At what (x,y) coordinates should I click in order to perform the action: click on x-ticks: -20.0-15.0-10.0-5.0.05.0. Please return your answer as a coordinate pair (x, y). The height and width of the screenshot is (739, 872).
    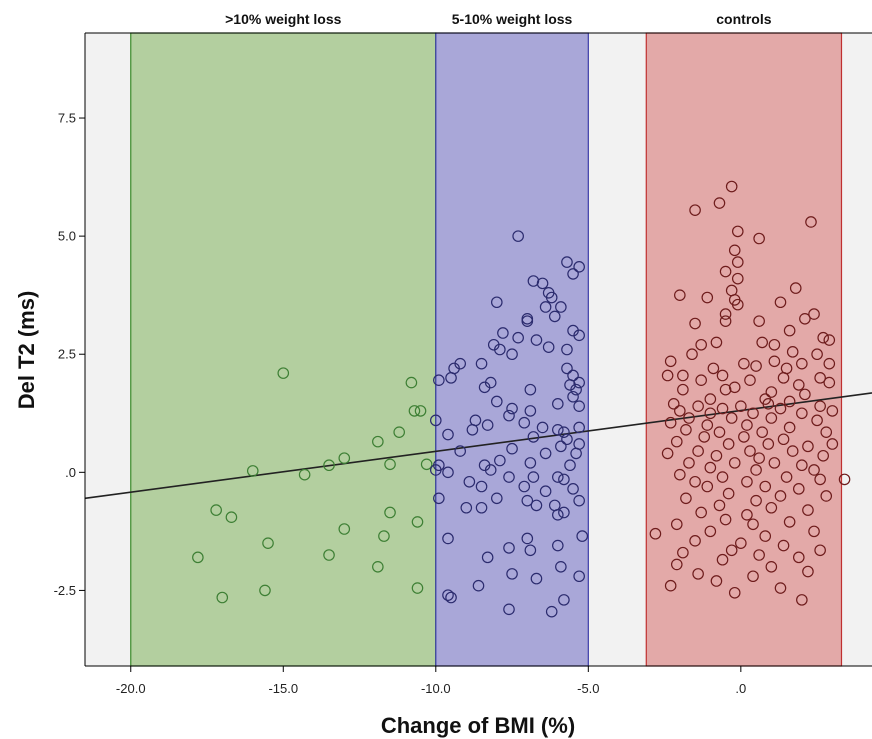
    Looking at the image, I should click on (431, 681).